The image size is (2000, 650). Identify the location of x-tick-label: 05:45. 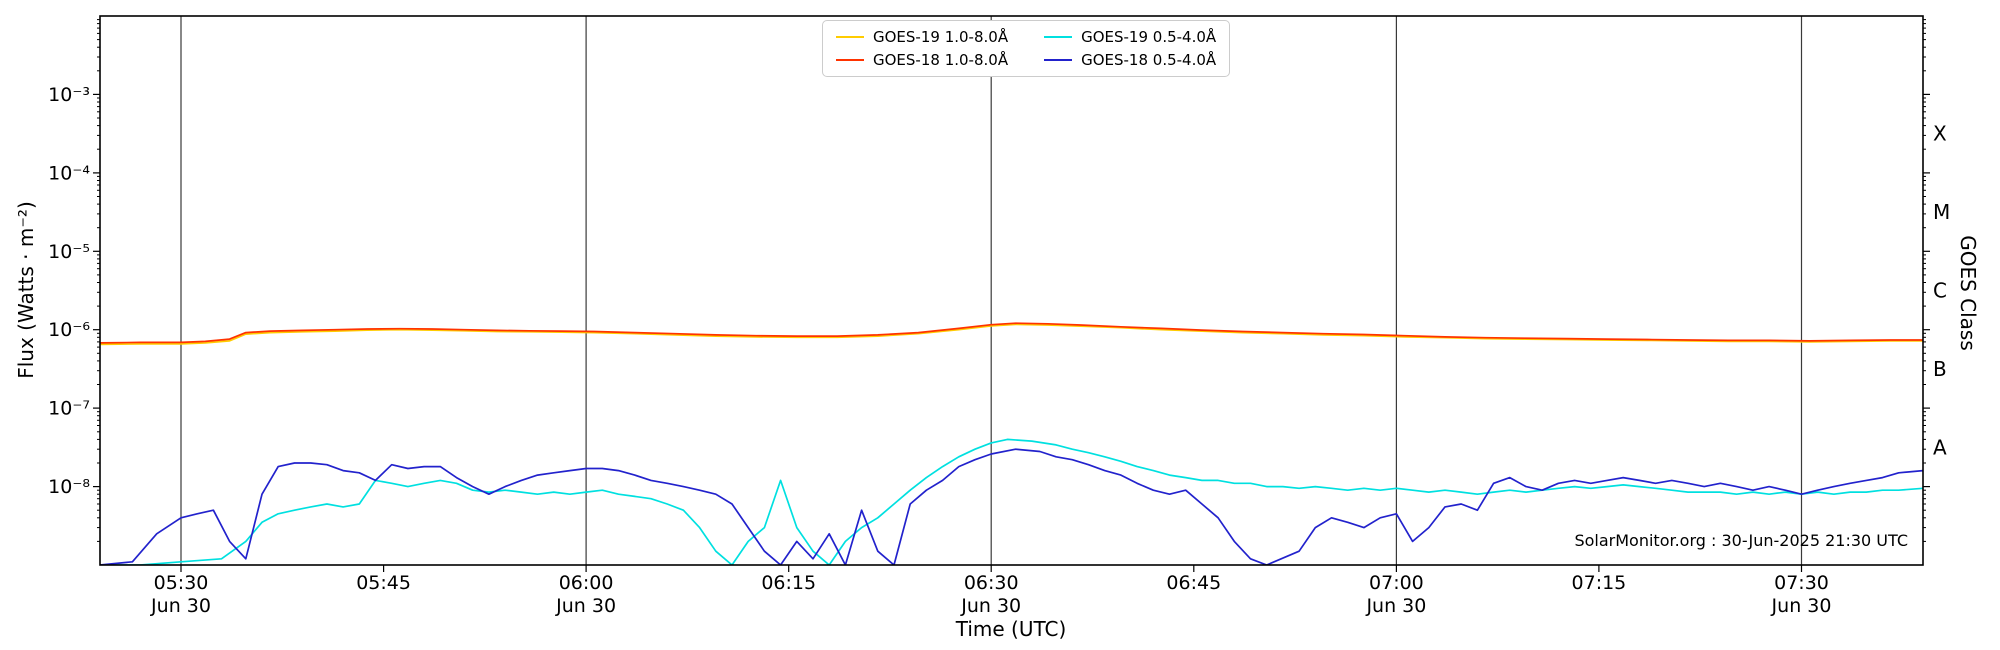
(383, 583).